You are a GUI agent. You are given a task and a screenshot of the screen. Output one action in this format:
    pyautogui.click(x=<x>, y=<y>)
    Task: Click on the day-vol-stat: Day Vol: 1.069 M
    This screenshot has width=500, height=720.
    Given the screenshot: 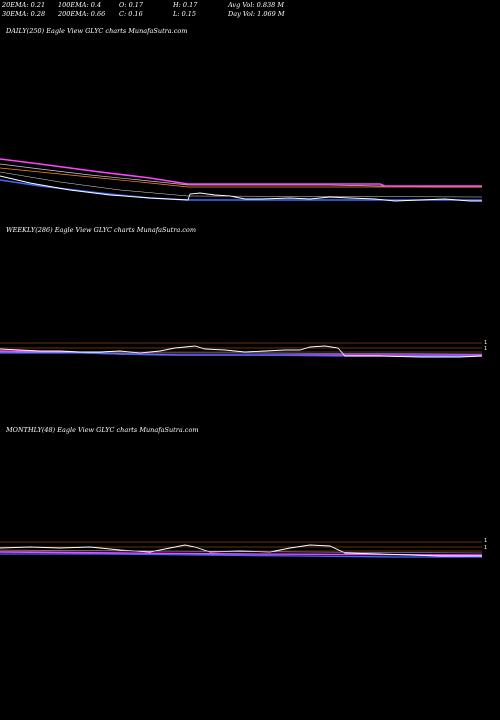 What is the action you would take?
    pyautogui.click(x=256, y=14)
    